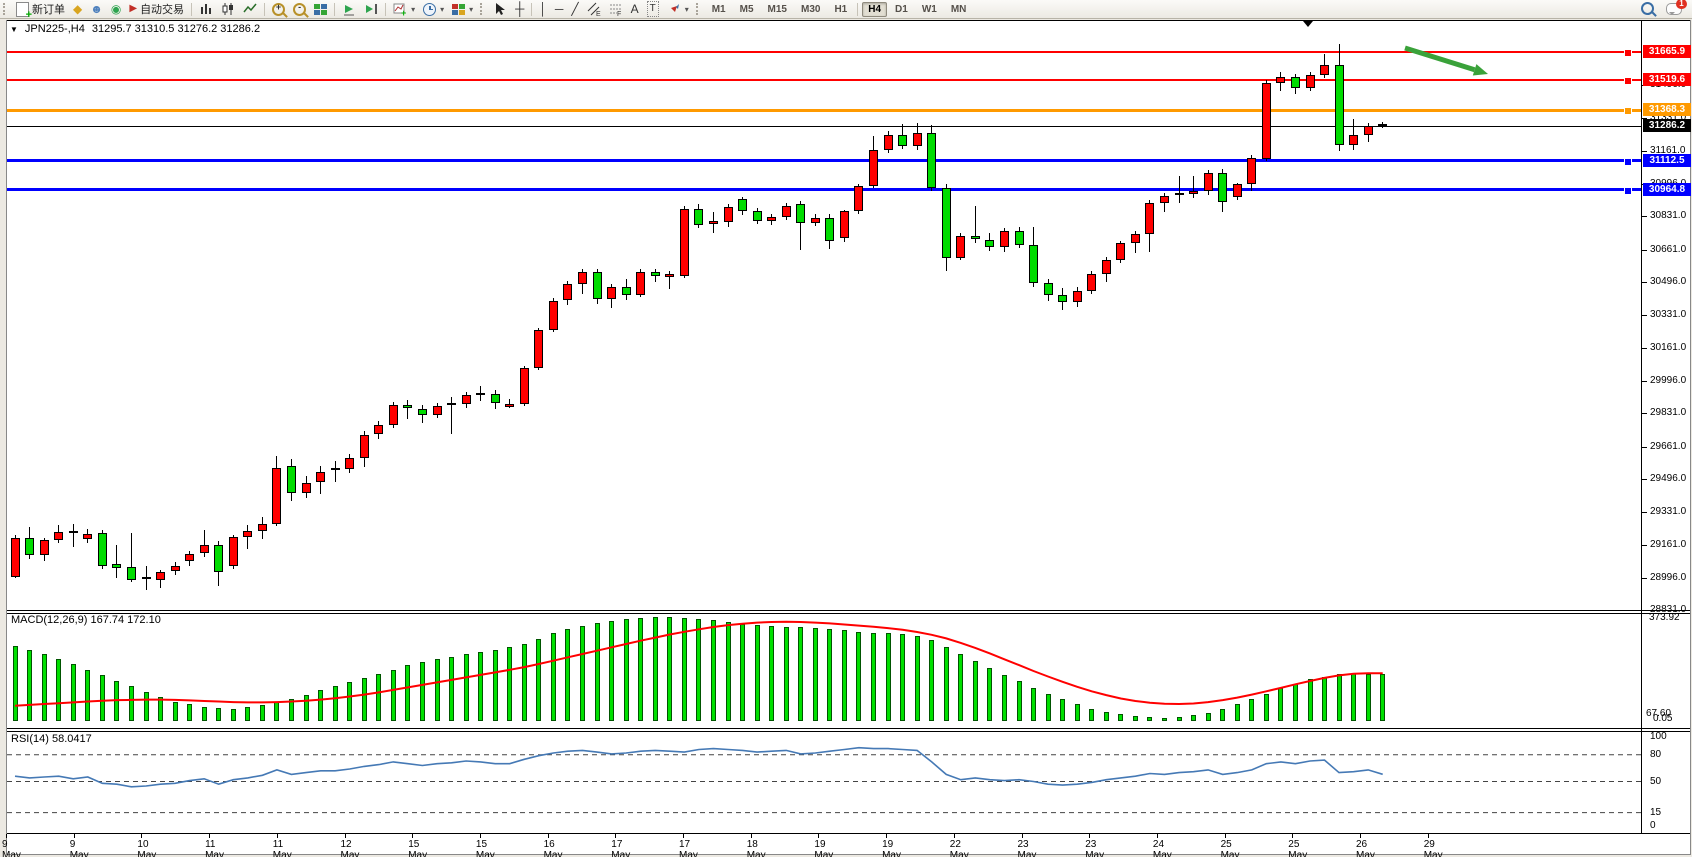 This screenshot has height=857, width=1692. I want to click on bar-chart-button, so click(206, 9).